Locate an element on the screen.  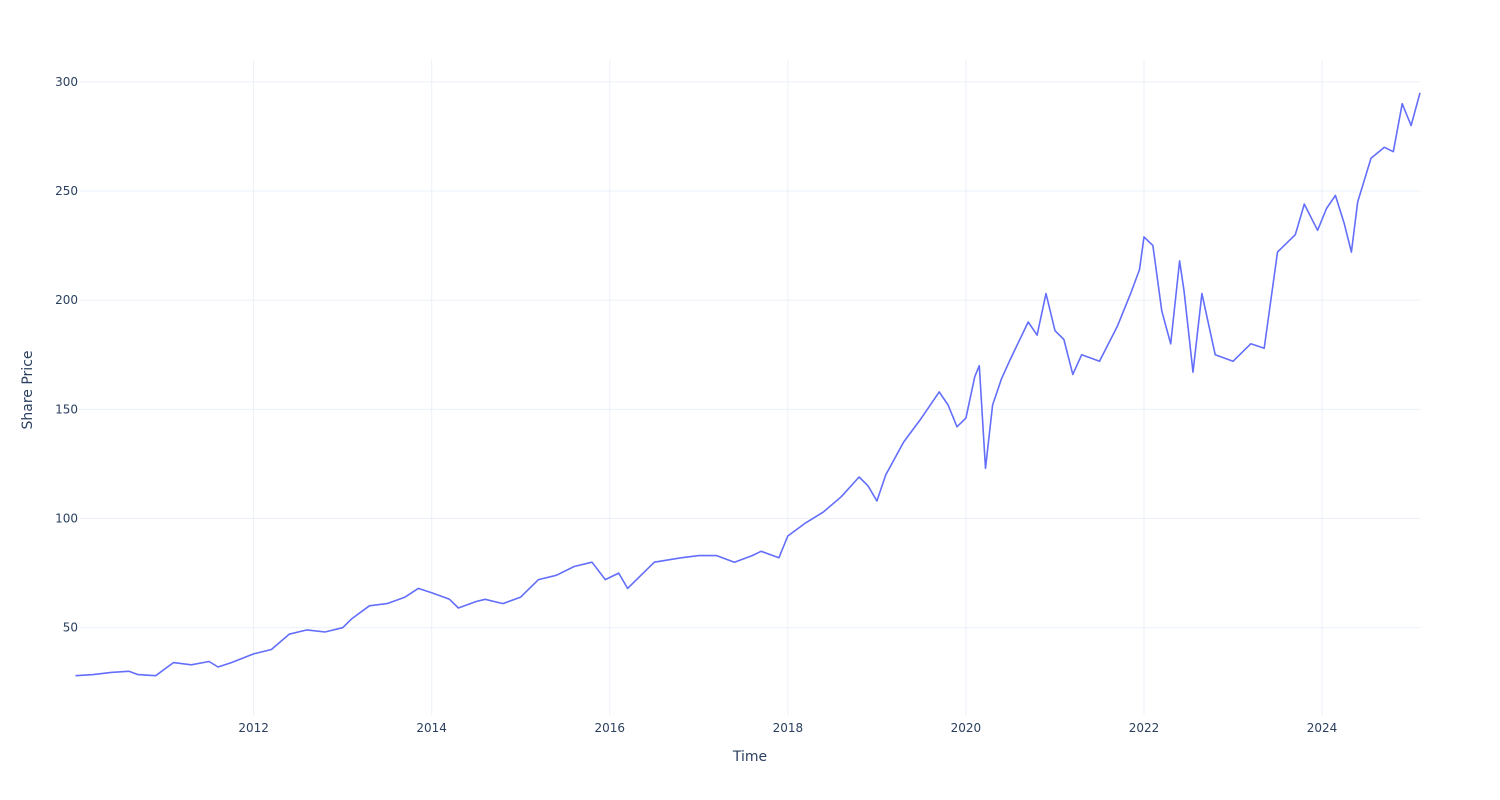
y-tick-label: 150 is located at coordinates (66, 409).